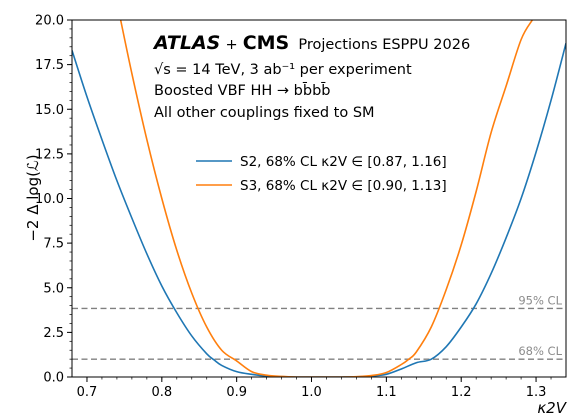  I want to click on y-tick-label: 17.5, so click(49, 65).